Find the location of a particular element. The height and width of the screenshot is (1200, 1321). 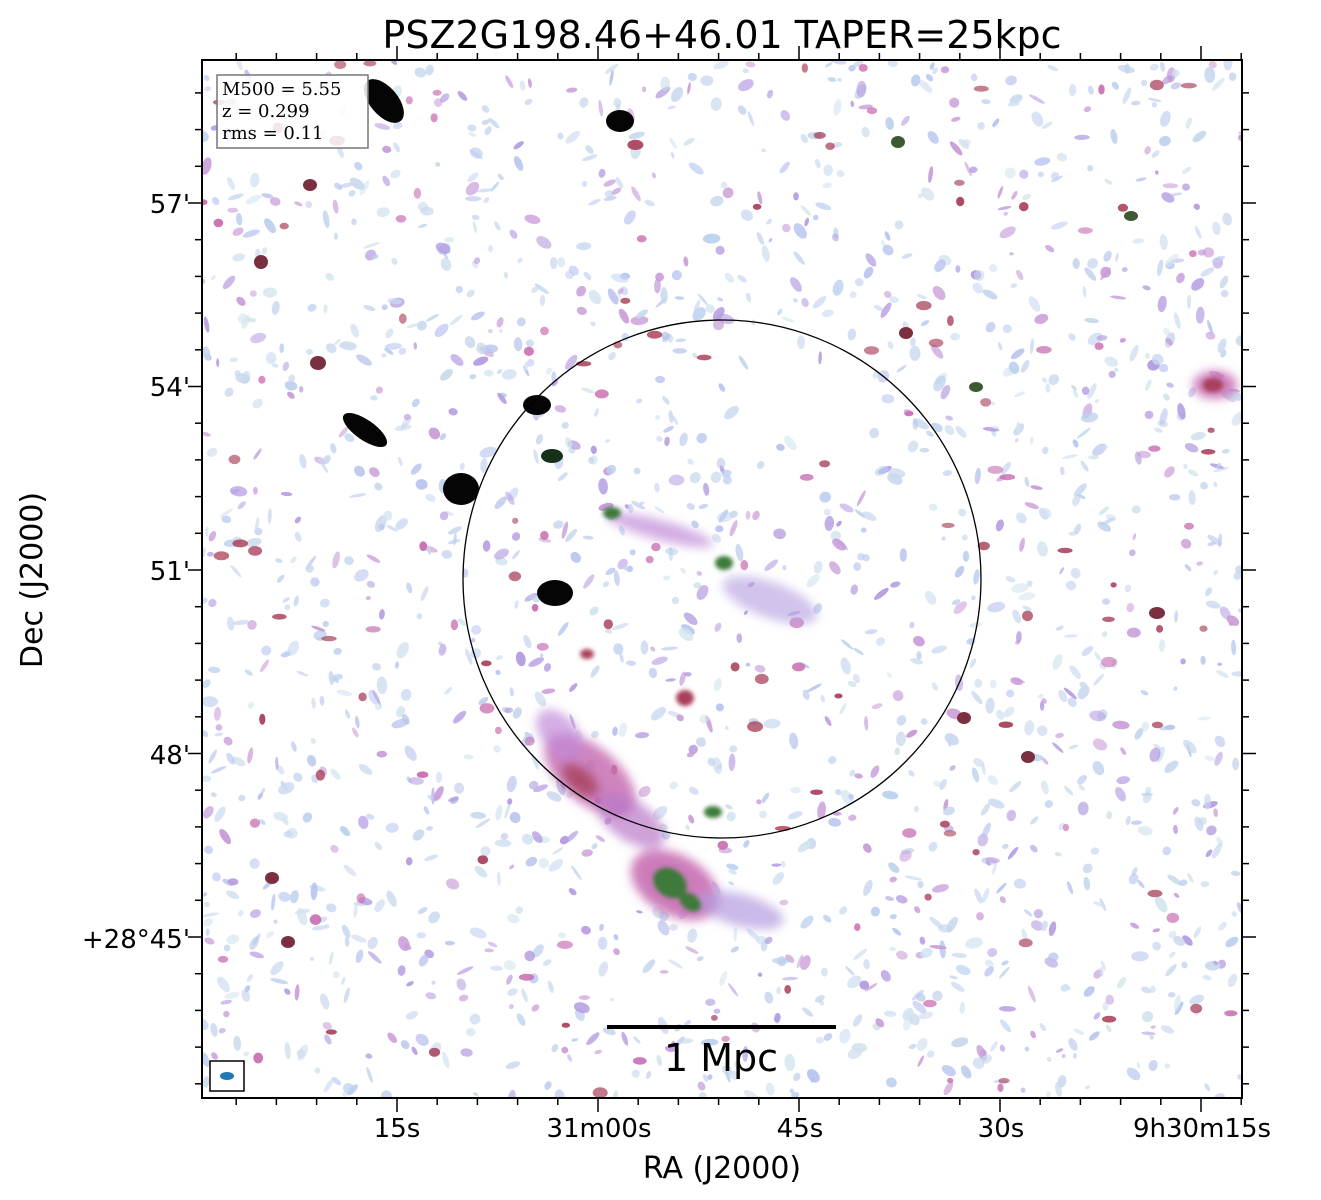

y-axis-label: Dec (J2000) is located at coordinates (32, 580).